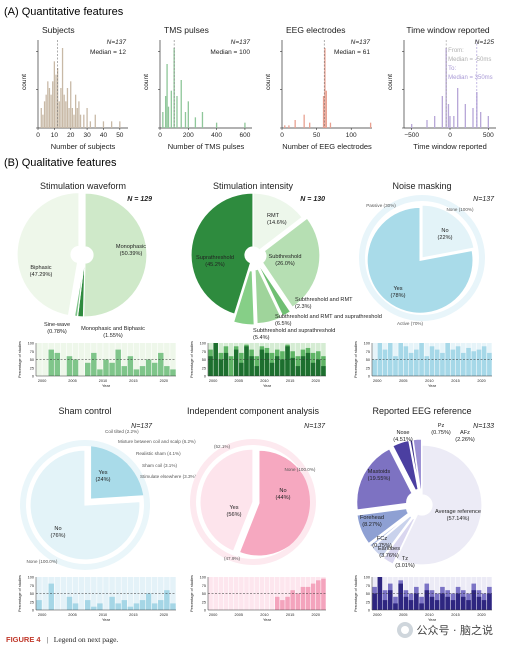 Image resolution: width=507 pixels, height=654 pixels. What do you see at coordinates (312, 199) in the screenshot?
I see `pie-n: N = 130` at bounding box center [312, 199].